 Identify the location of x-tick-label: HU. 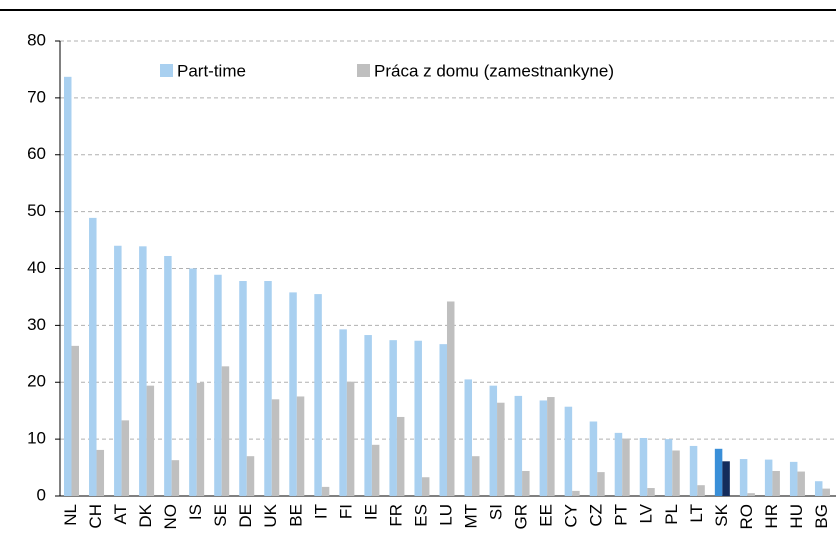
(796, 516).